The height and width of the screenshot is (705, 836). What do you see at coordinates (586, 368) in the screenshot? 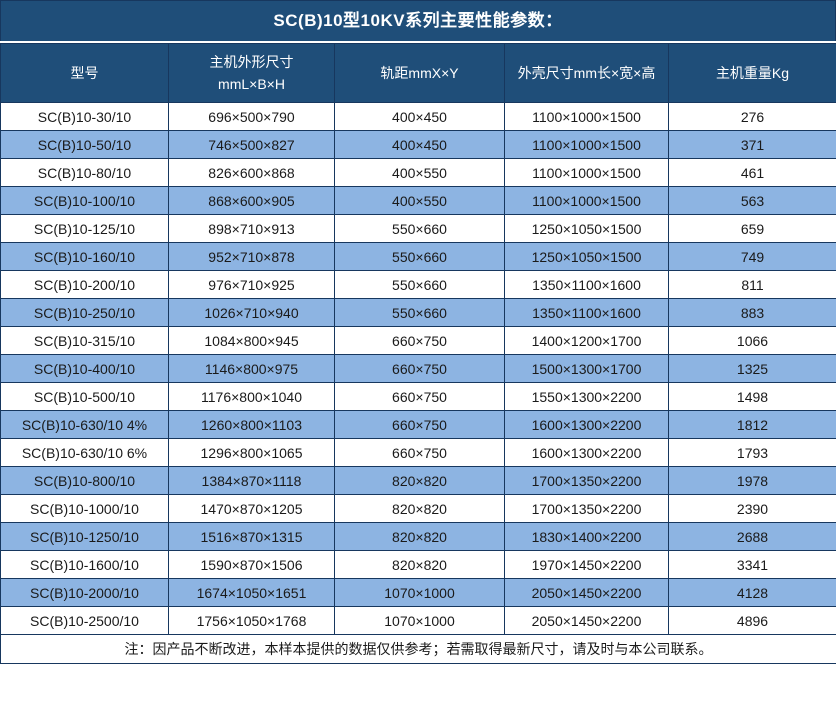
I see `table-cell: 1500×1300×1700` at bounding box center [586, 368].